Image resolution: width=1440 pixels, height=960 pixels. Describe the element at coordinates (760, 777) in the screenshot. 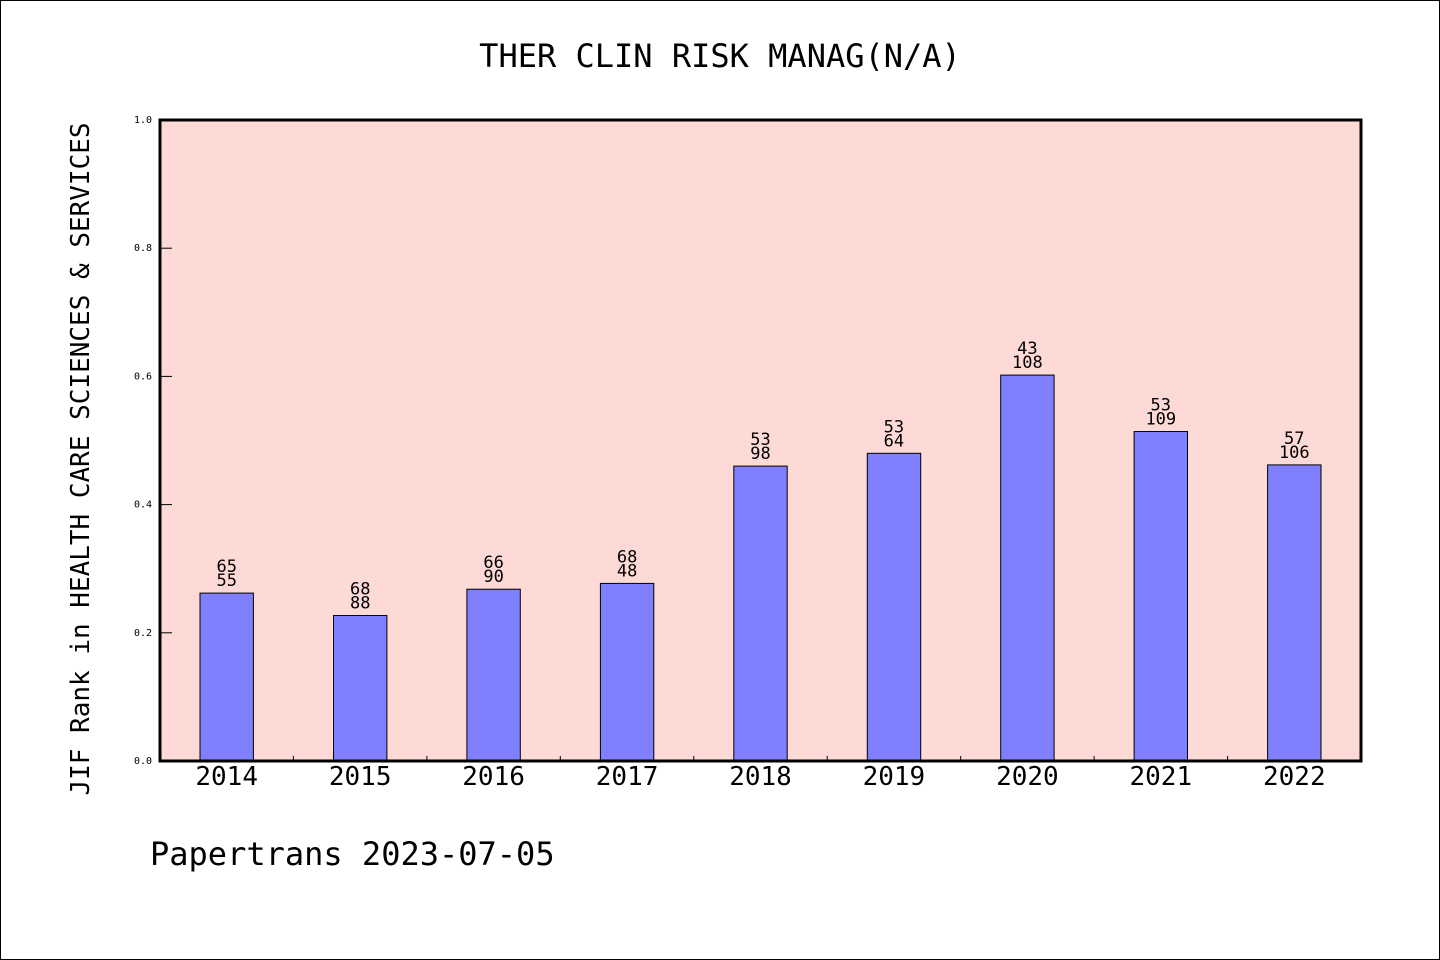

I see `x-tick-label-2018: 2018` at that location.